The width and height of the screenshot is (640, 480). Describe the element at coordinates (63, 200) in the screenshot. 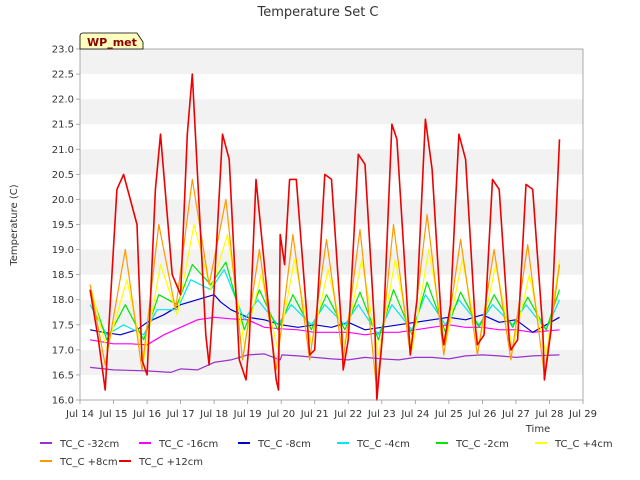

I see `y-tick-label: 20.0` at that location.